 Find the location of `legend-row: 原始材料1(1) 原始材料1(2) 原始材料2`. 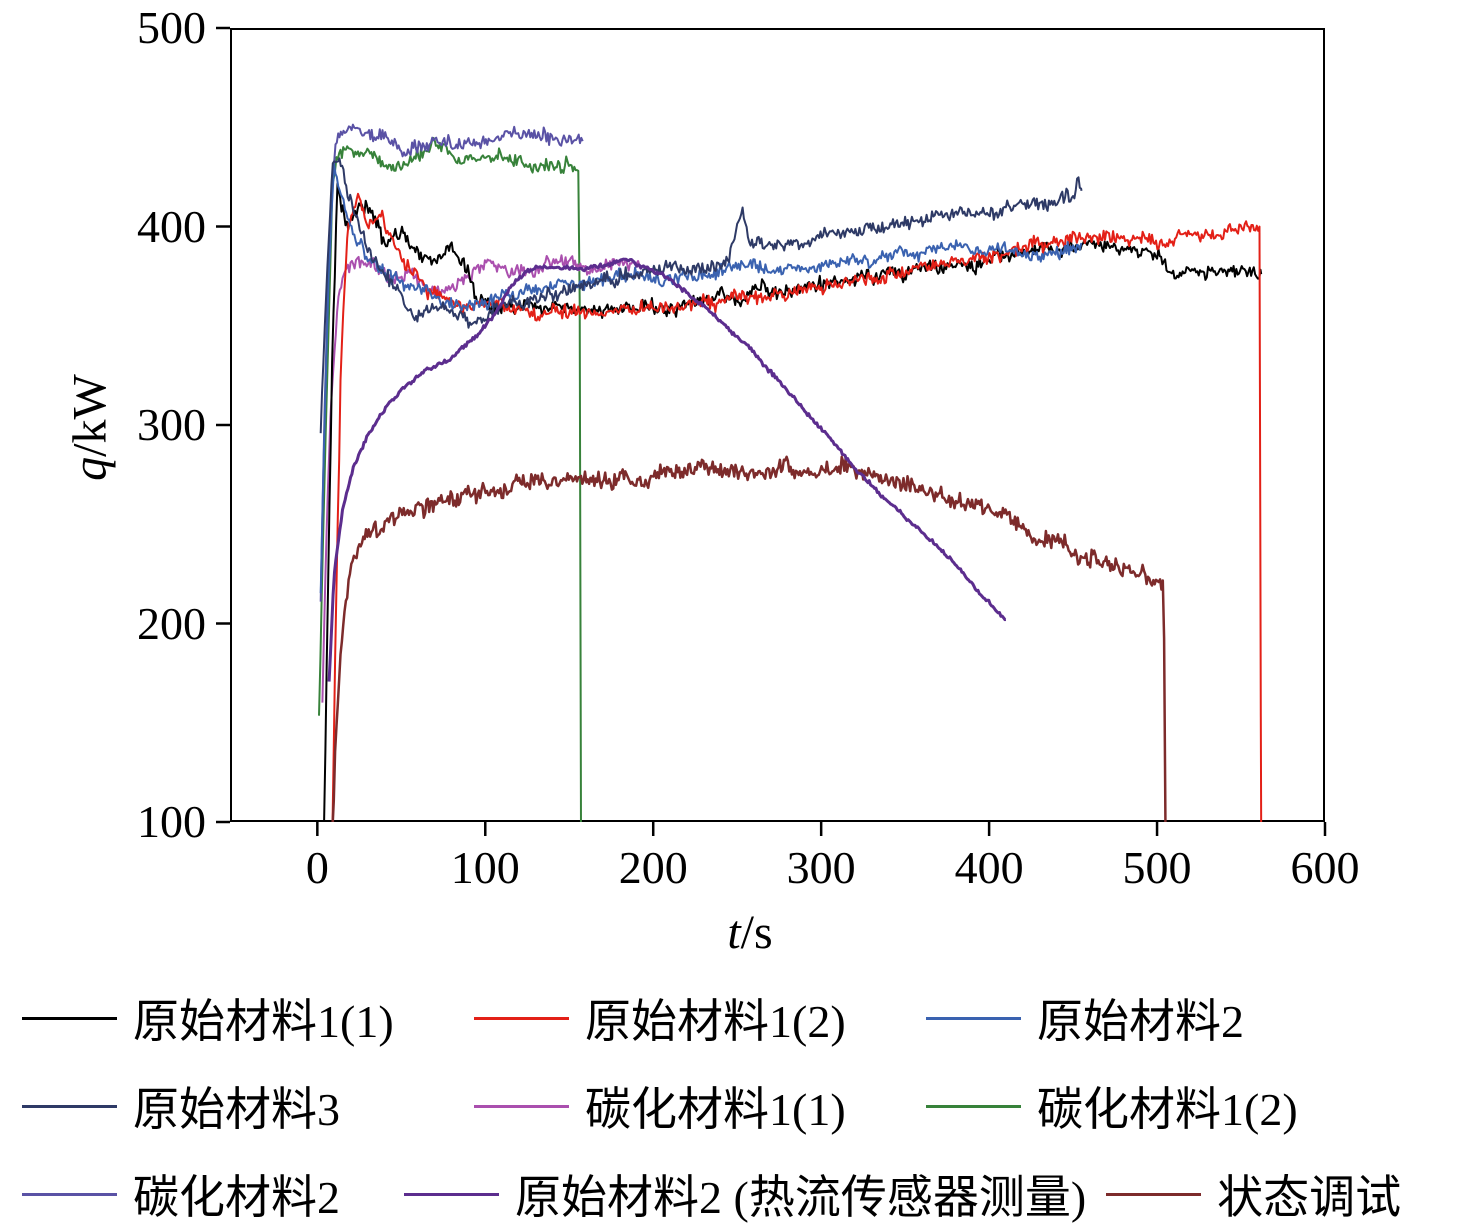

legend-row: 原始材料1(1) 原始材料1(2) 原始材料2 is located at coordinates (742, 1018).